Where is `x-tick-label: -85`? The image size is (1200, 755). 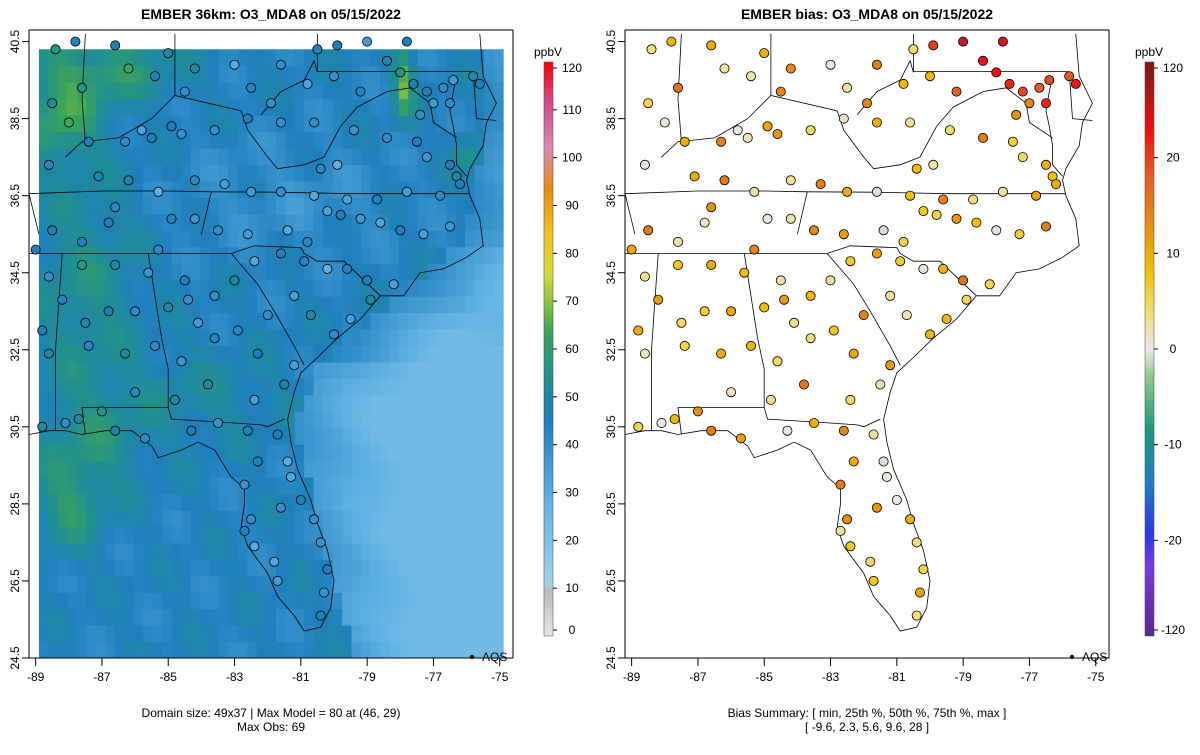
x-tick-label: -85 is located at coordinates (765, 677).